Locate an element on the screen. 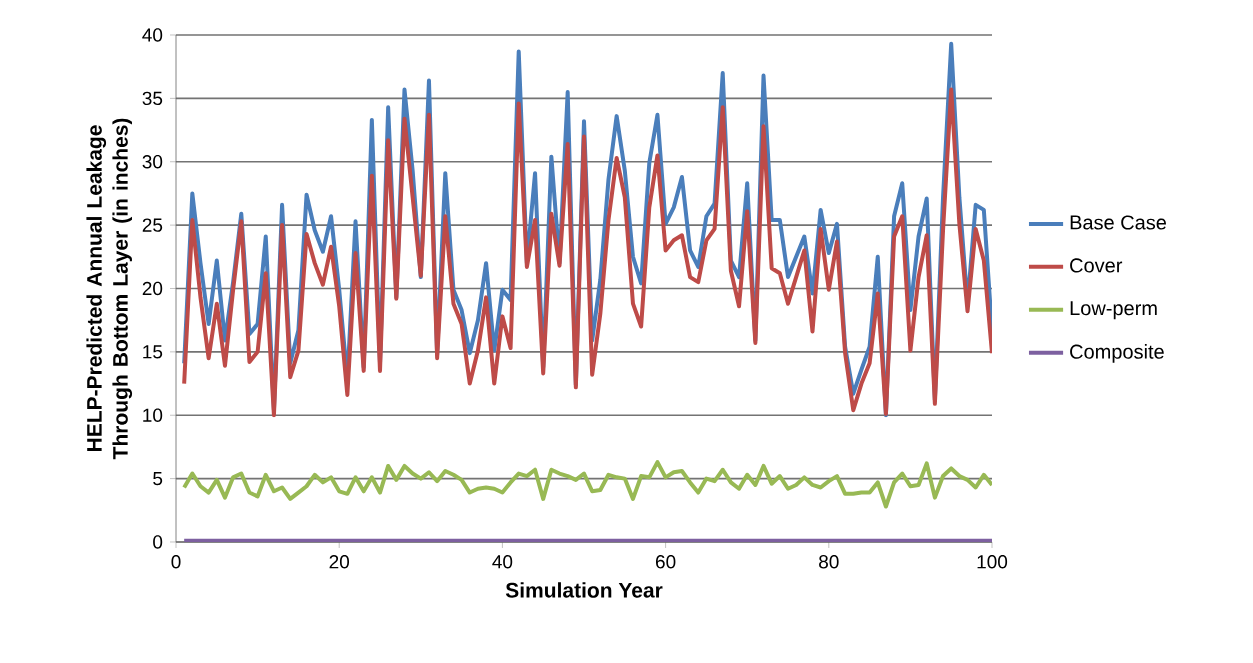  y-tick-label: 20 is located at coordinates (152, 288).